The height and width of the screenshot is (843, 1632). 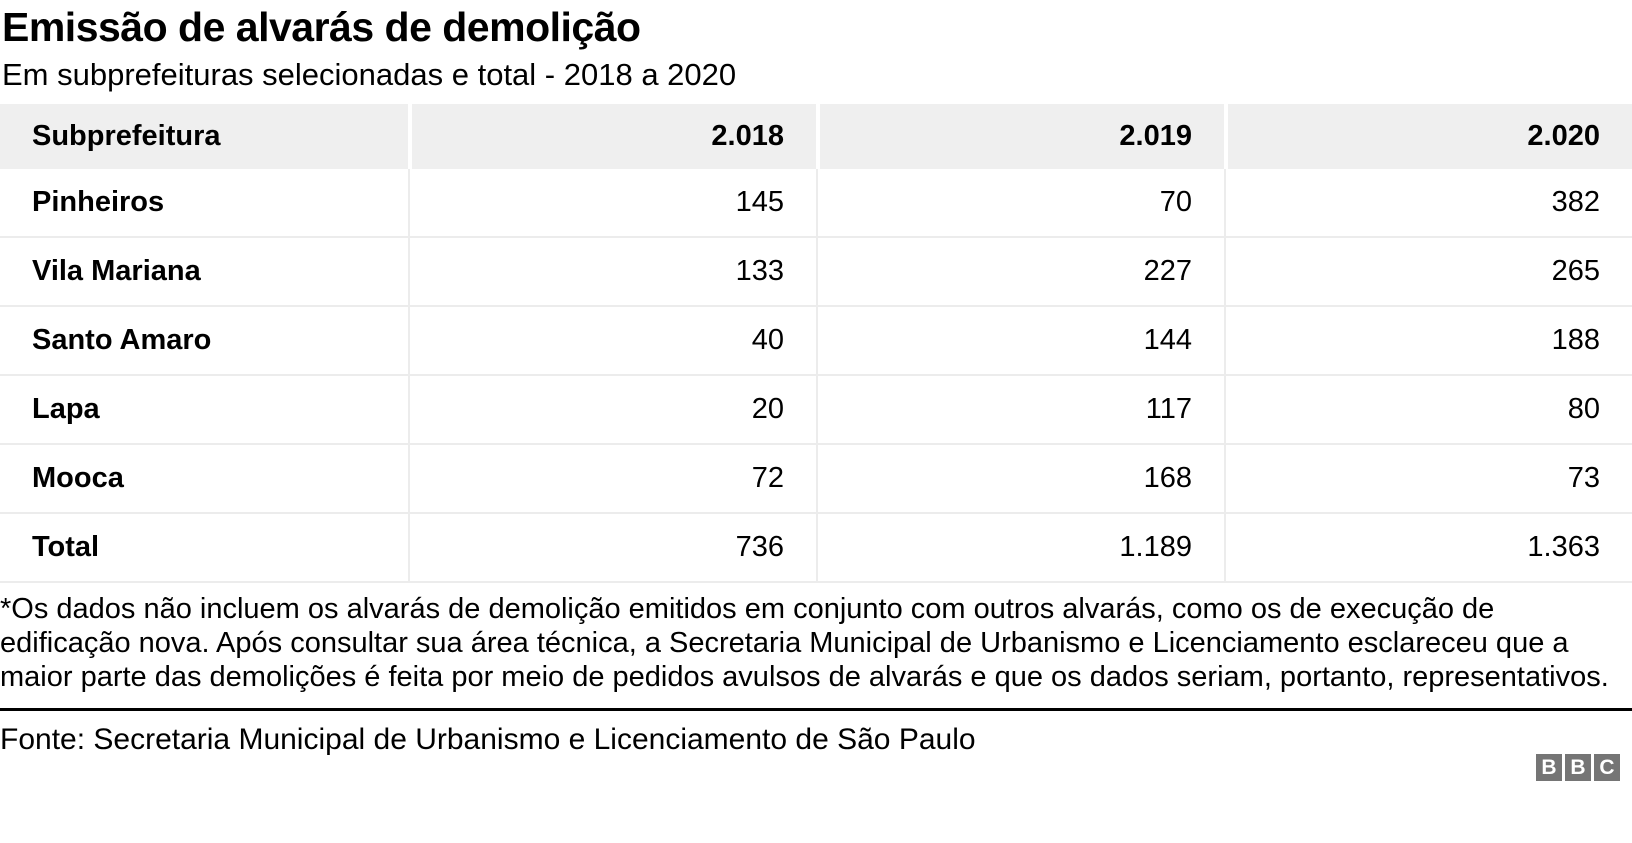 I want to click on cell-value: 20, so click(x=612, y=410).